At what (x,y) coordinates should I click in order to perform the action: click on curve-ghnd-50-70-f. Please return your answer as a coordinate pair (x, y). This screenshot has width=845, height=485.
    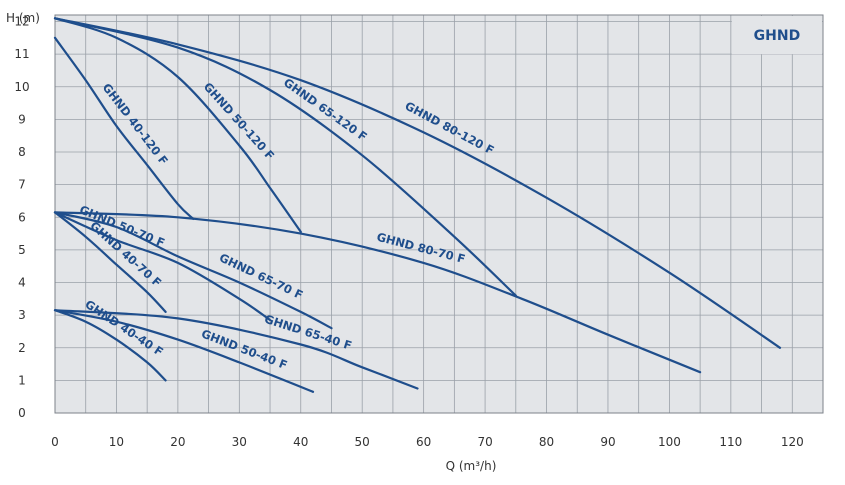
    Looking at the image, I should click on (162, 266).